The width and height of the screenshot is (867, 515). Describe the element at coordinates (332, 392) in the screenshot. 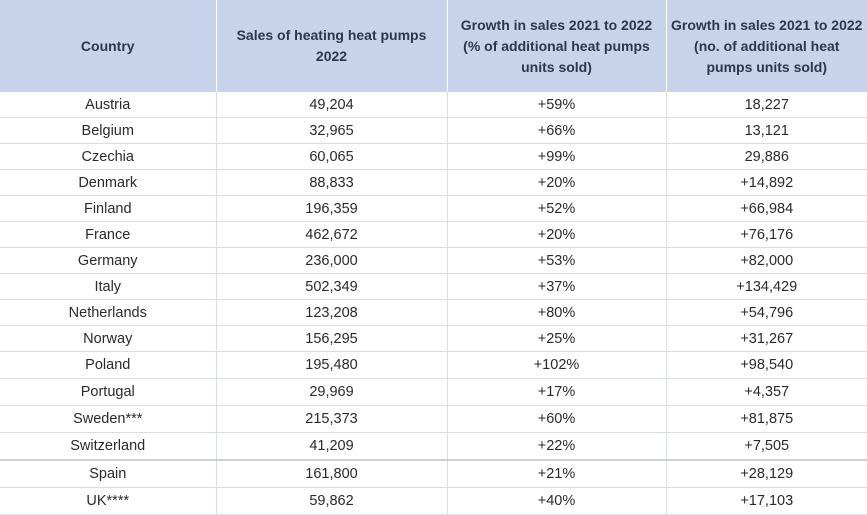

I see `cell-sales-2022: 29,969` at that location.